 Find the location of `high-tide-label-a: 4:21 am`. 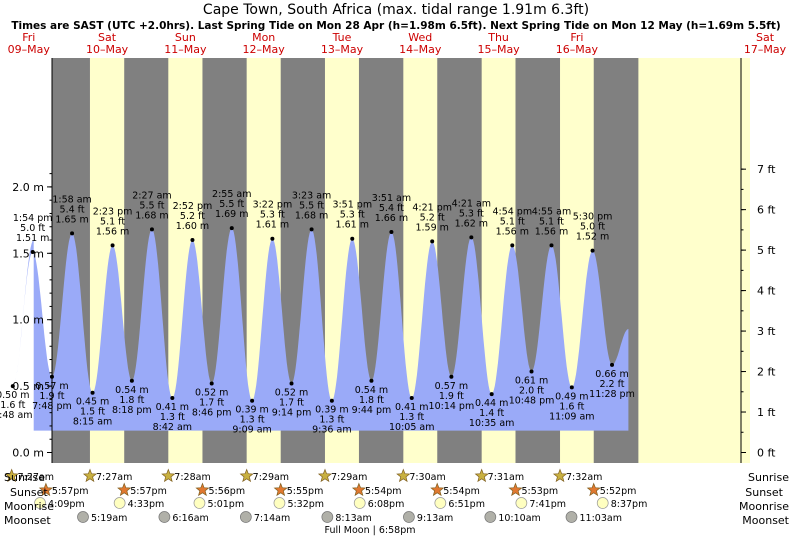

high-tide-label-a: 4:21 am is located at coordinates (471, 203).